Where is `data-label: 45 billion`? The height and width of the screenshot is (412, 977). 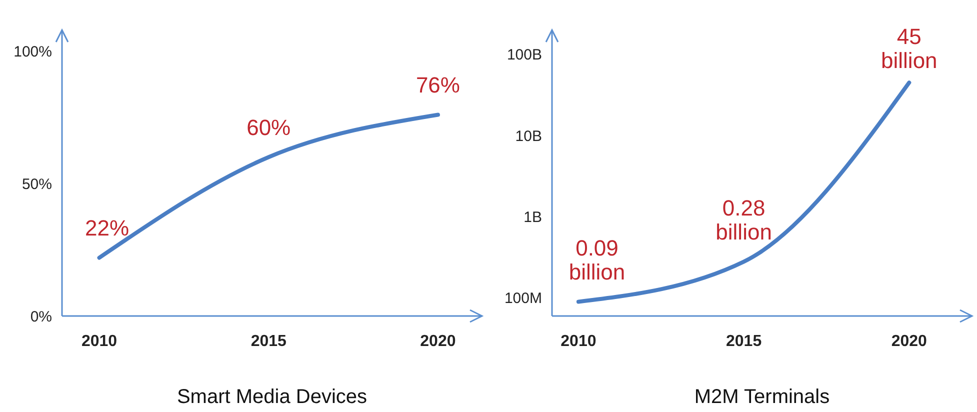
data-label: 45 billion is located at coordinates (909, 48).